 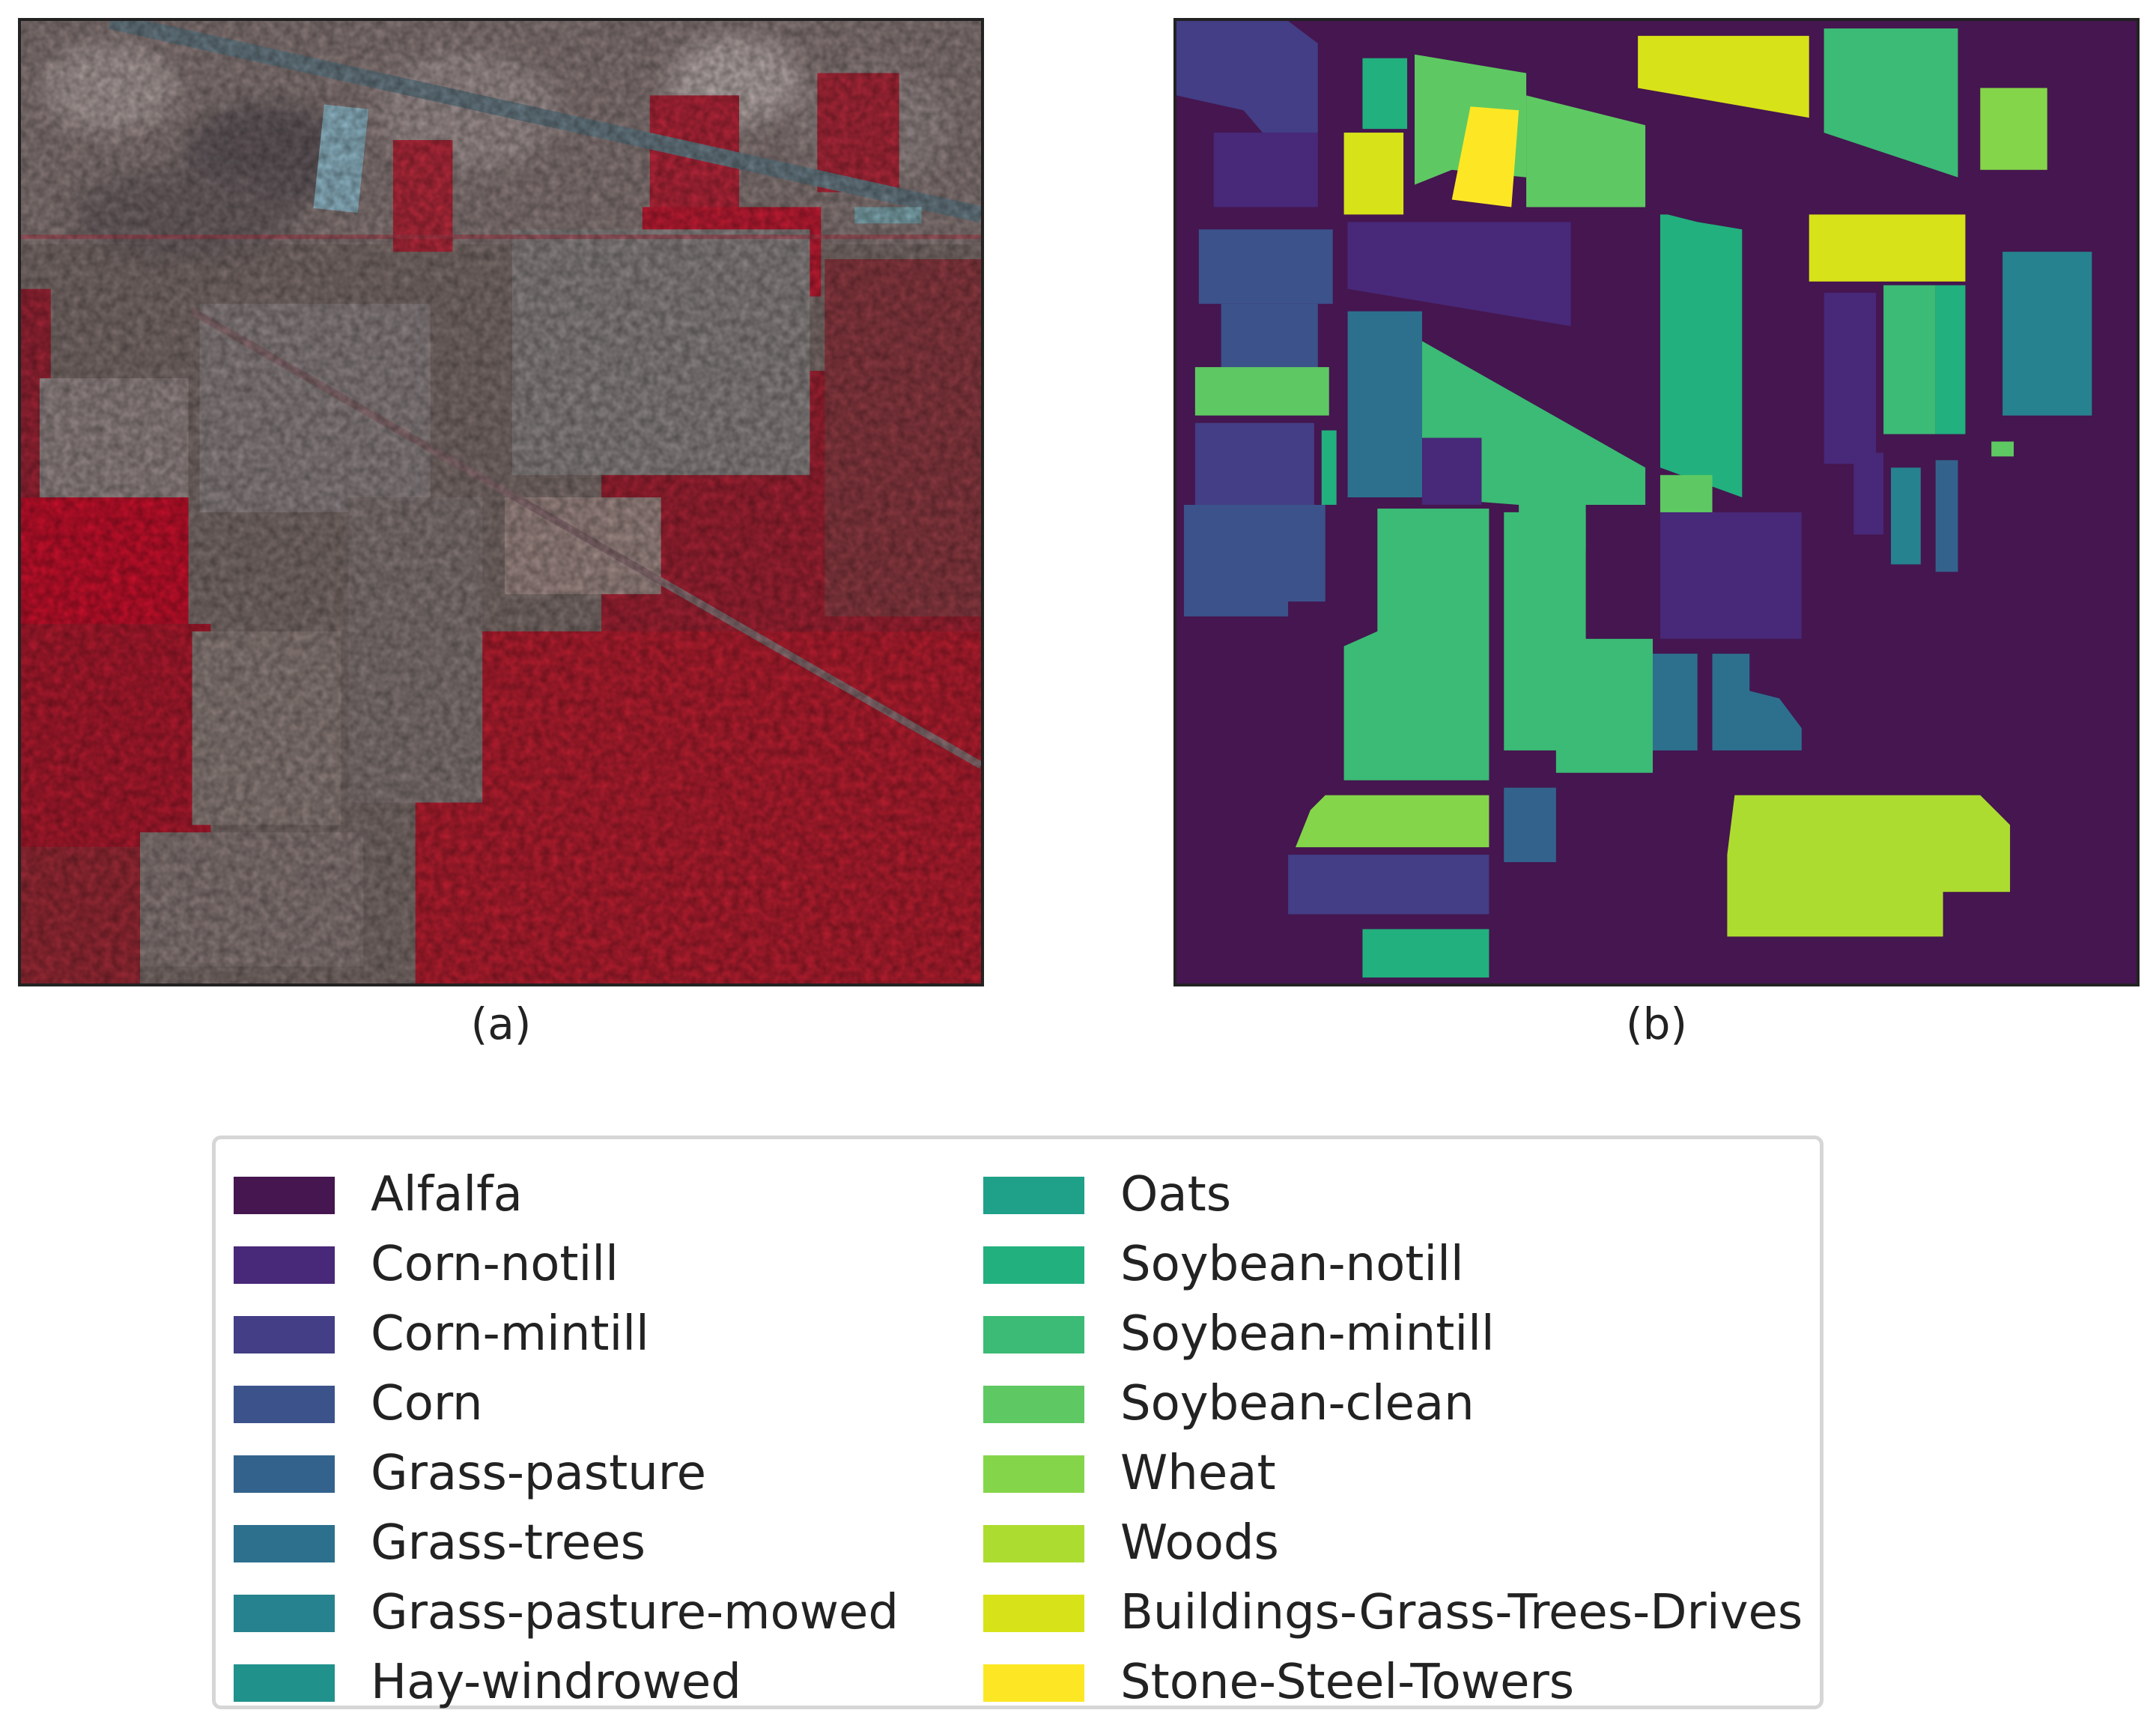 I want to click on legend-item: Corn, so click(x=645, y=1398).